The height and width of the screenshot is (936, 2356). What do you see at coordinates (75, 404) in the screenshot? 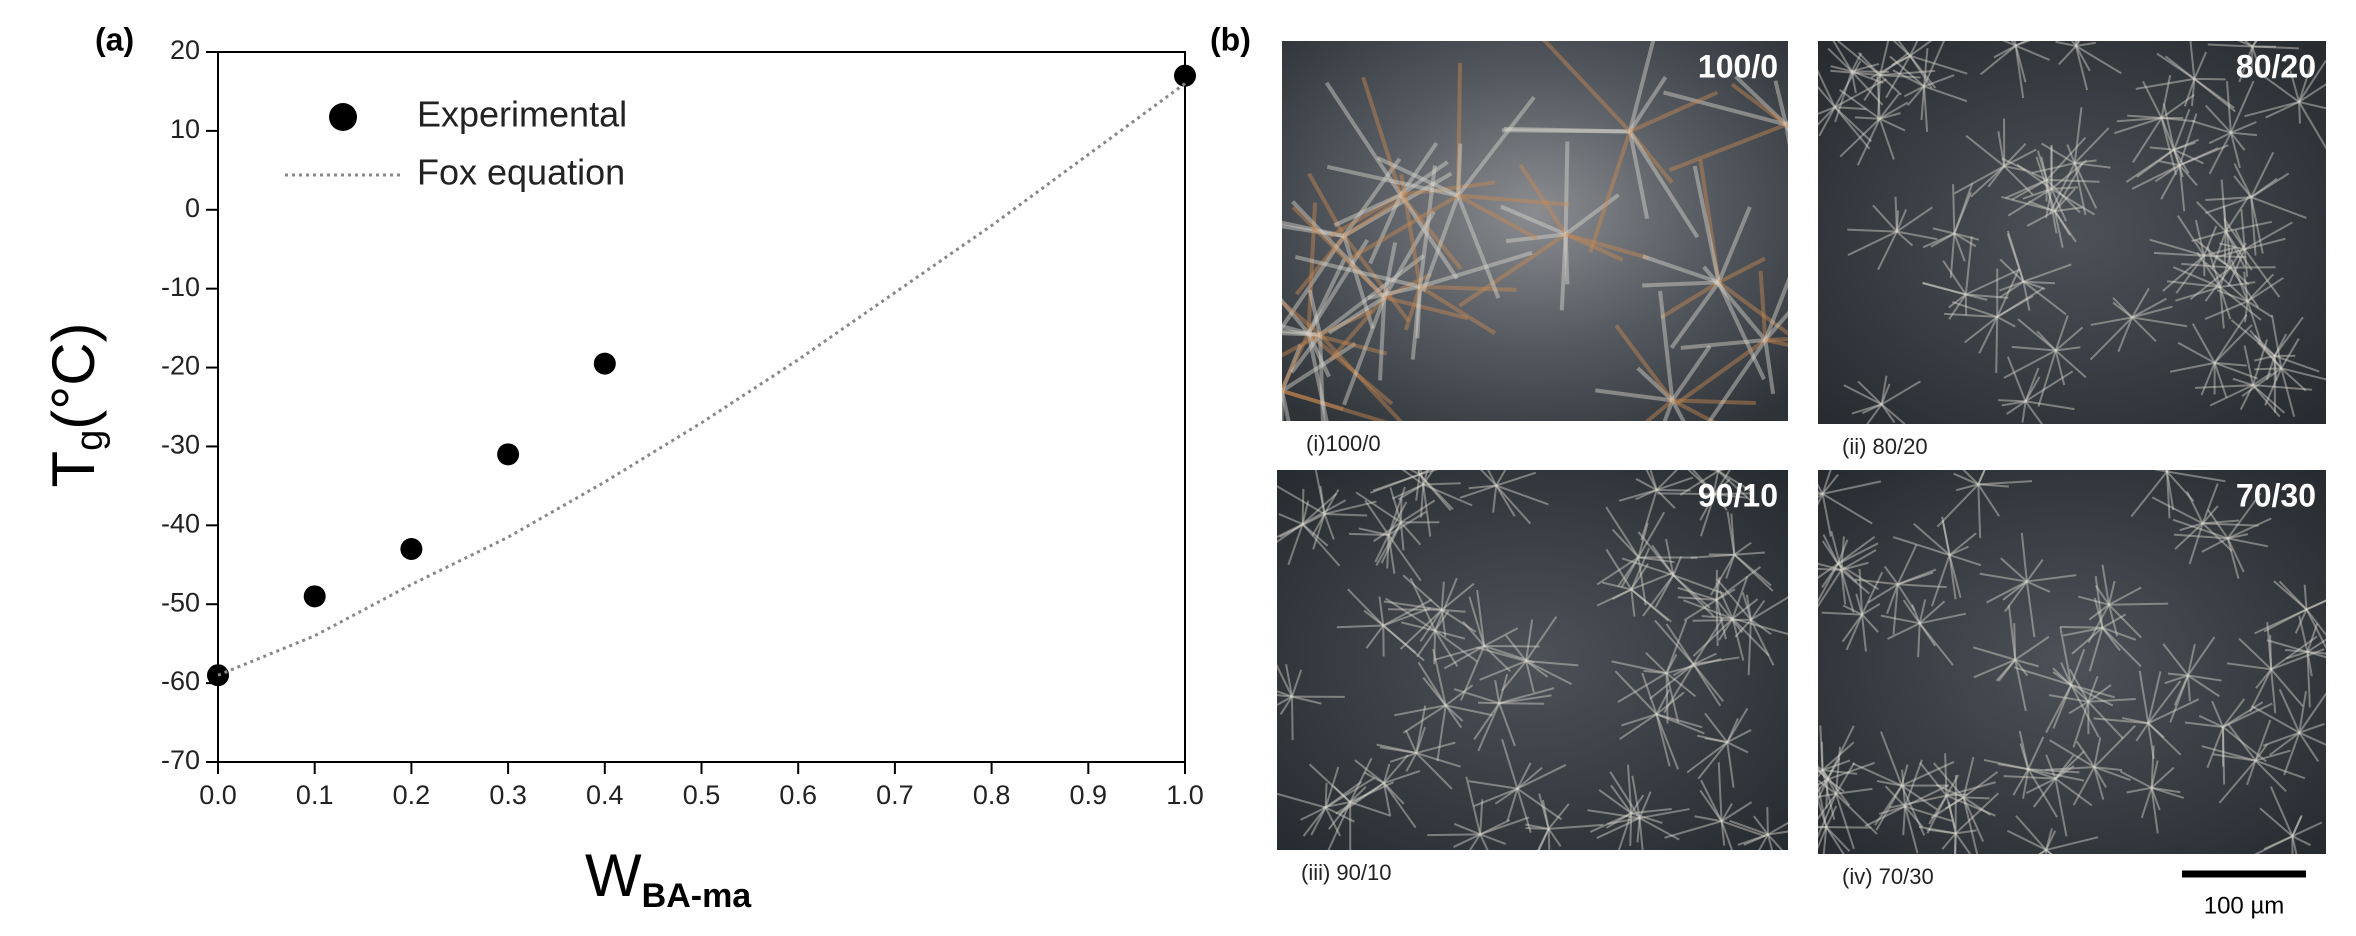
I see `y-axis-label: Tg(°C)` at bounding box center [75, 404].